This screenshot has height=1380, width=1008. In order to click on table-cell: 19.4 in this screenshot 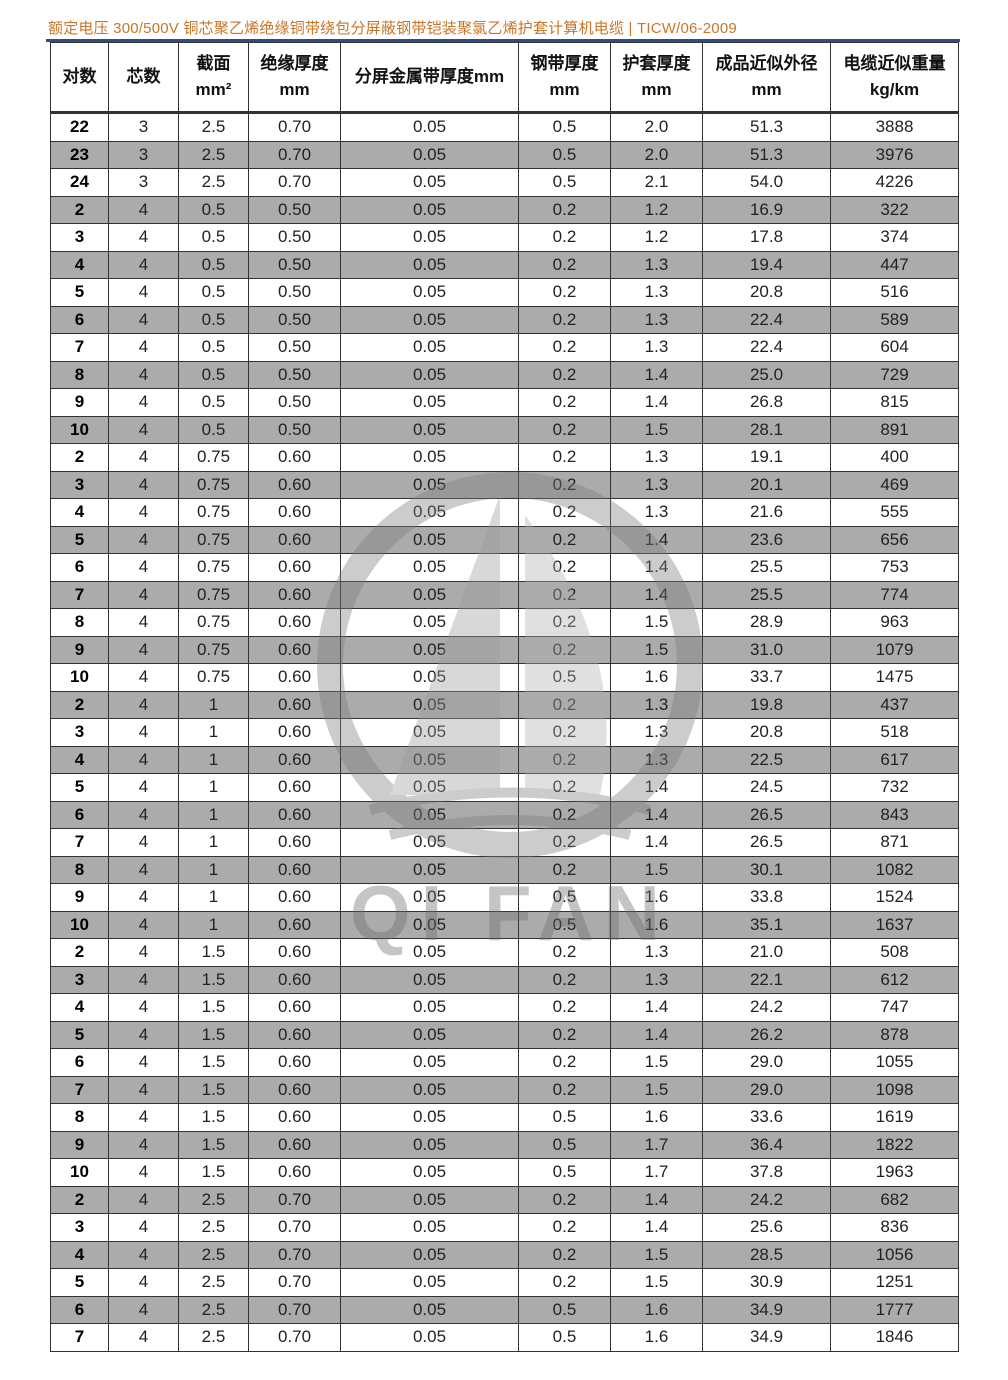, I will do `click(766, 264)`.